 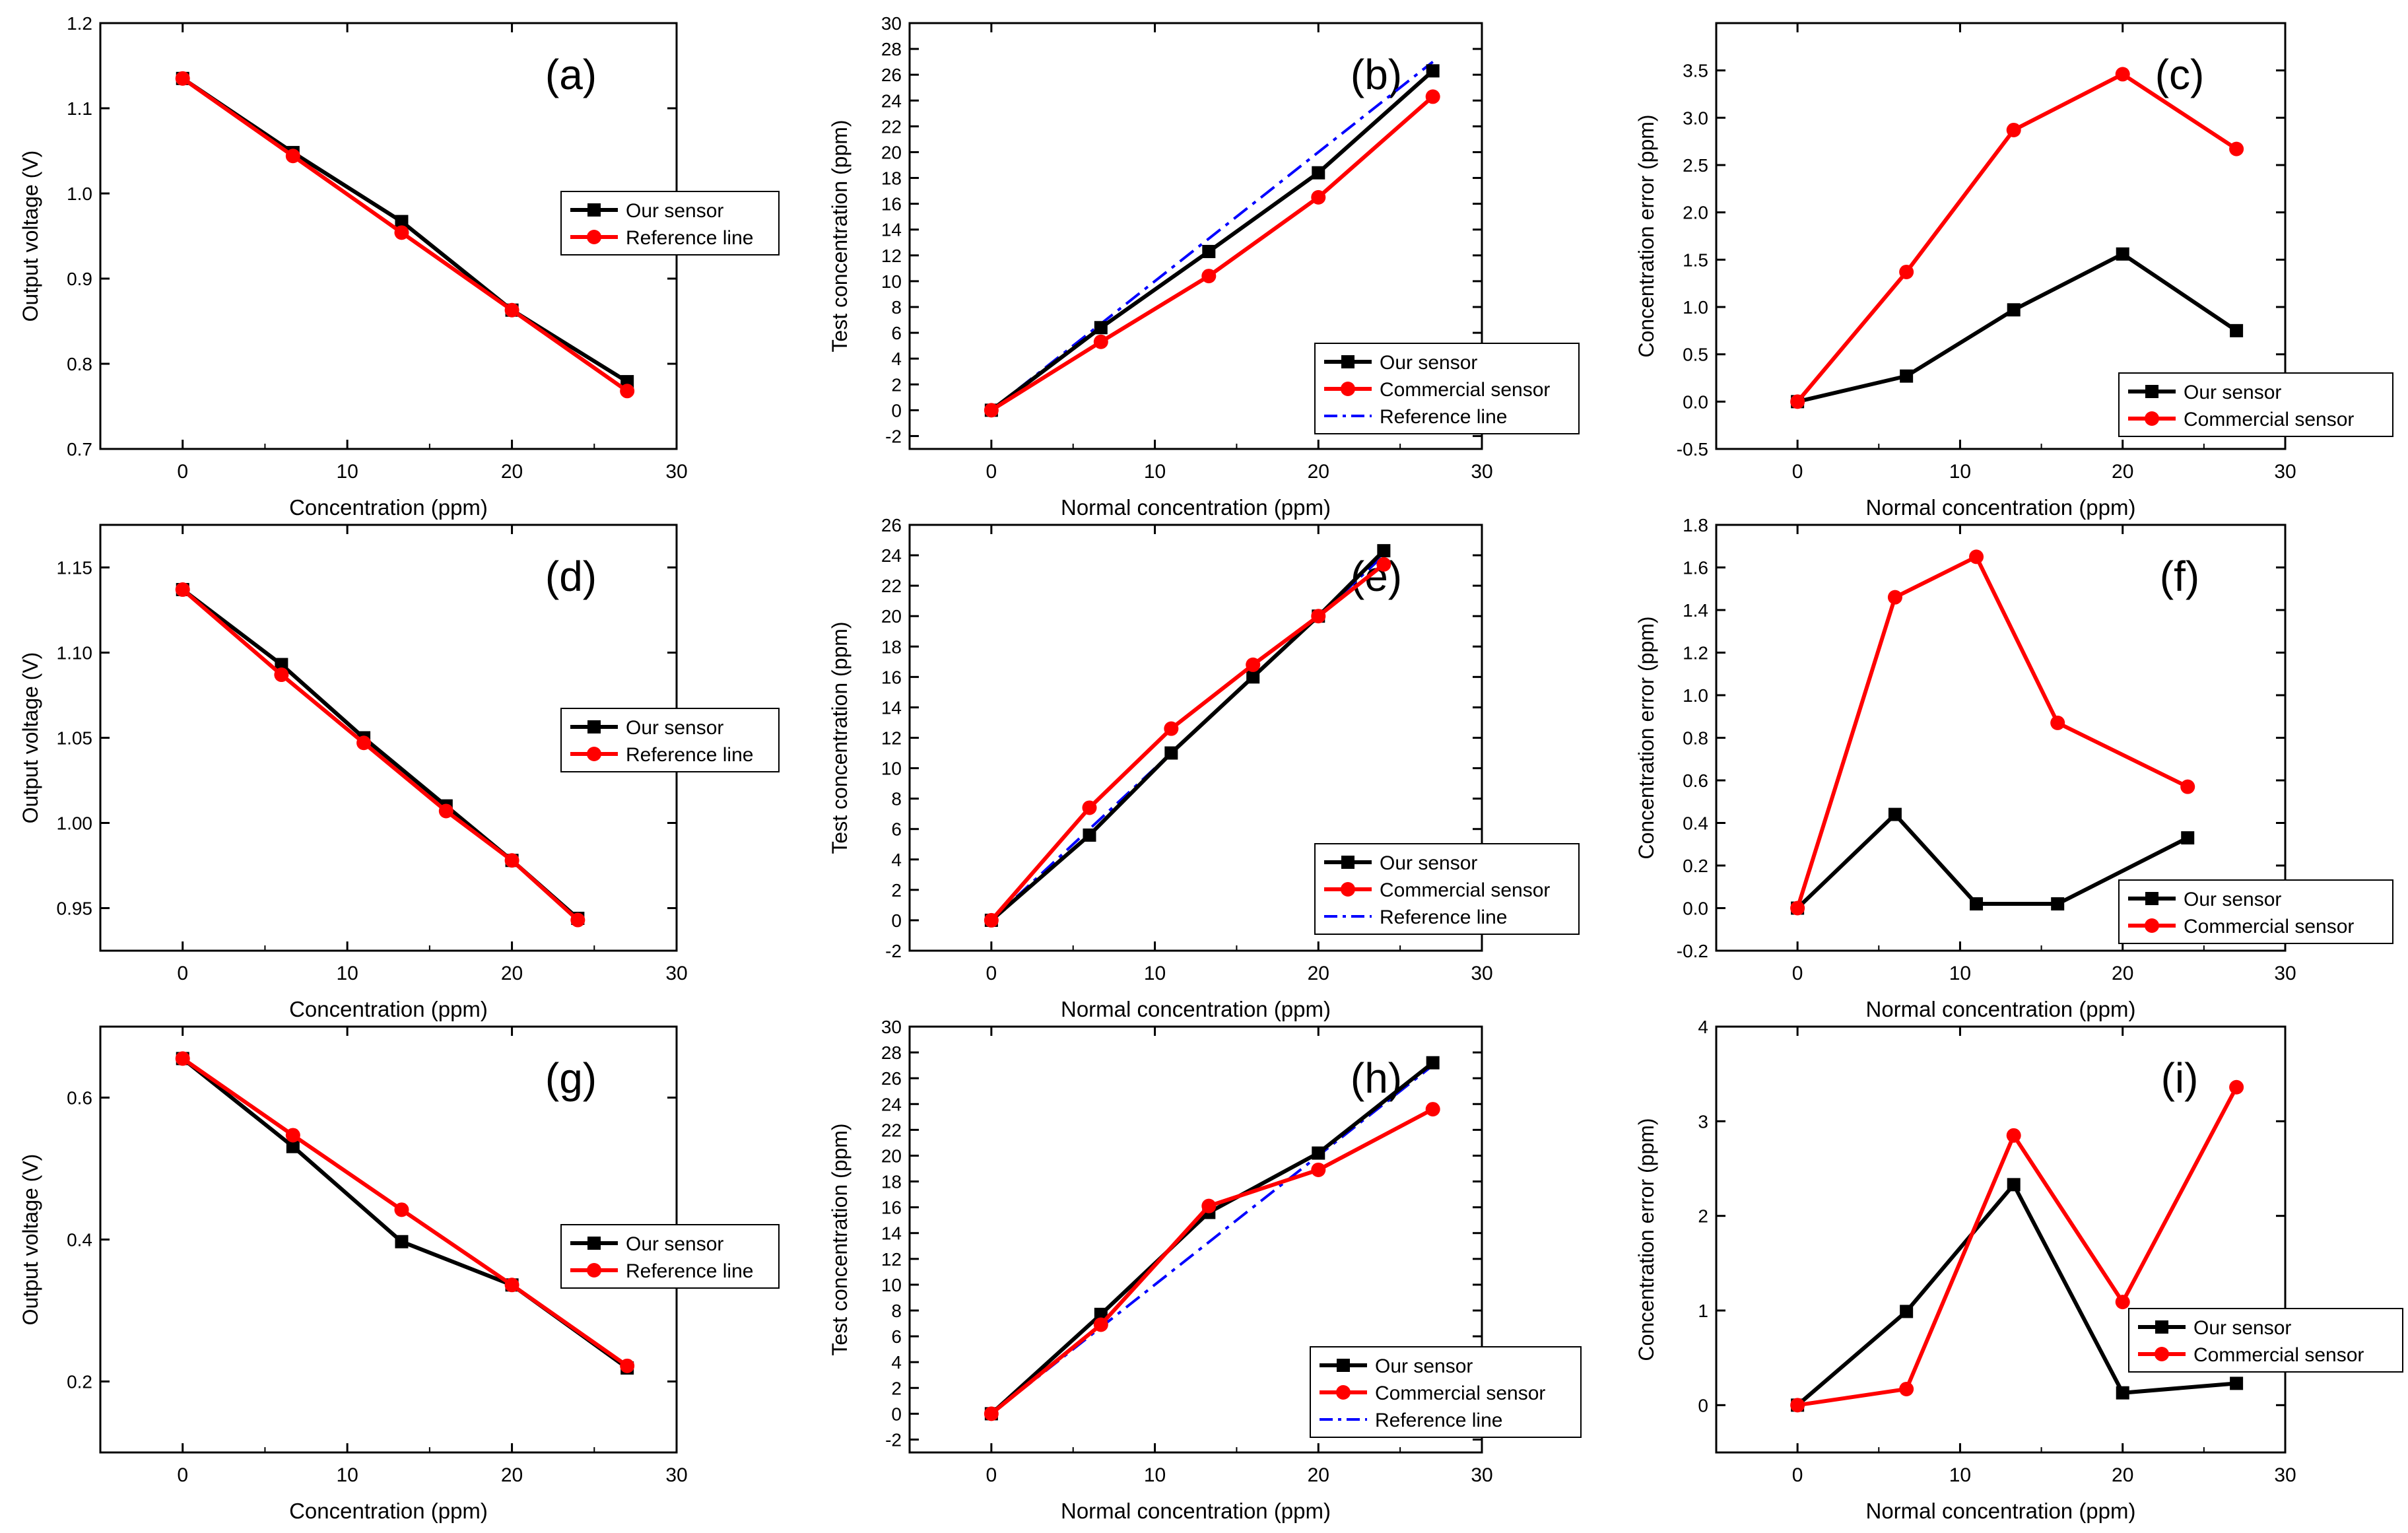 What do you see at coordinates (1695, 71) in the screenshot?
I see `y-tick-label: 3.5` at bounding box center [1695, 71].